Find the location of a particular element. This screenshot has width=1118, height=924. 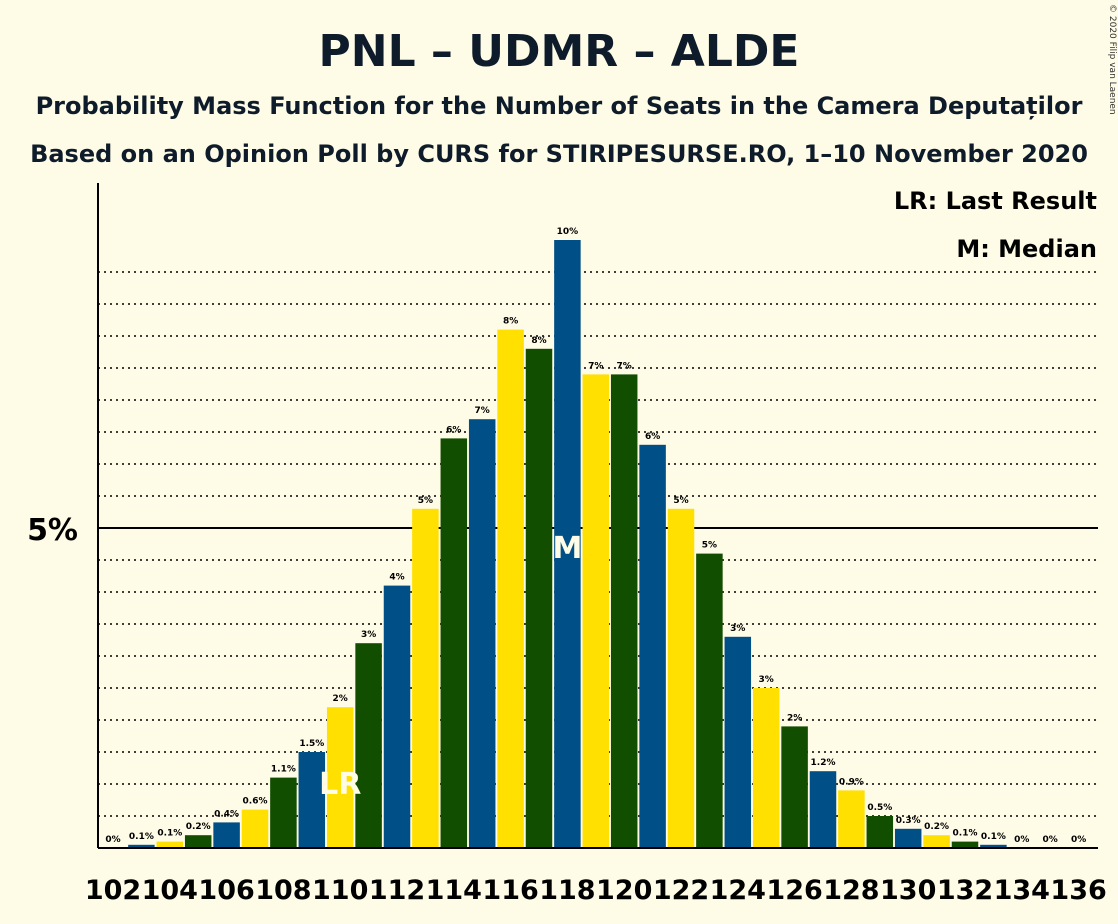

x-tick-106: 106 is located at coordinates (226, 890).